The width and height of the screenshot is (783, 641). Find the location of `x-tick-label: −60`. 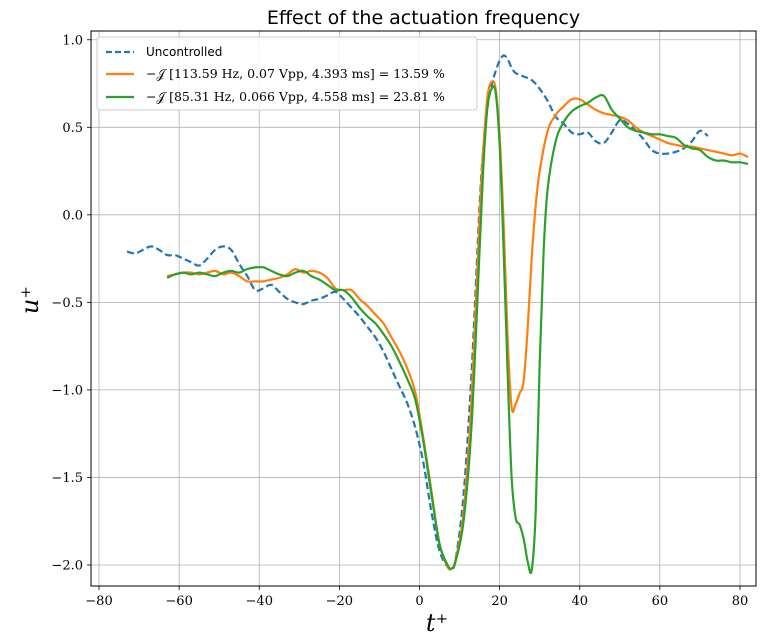

x-tick-label: −60 is located at coordinates (178, 601).